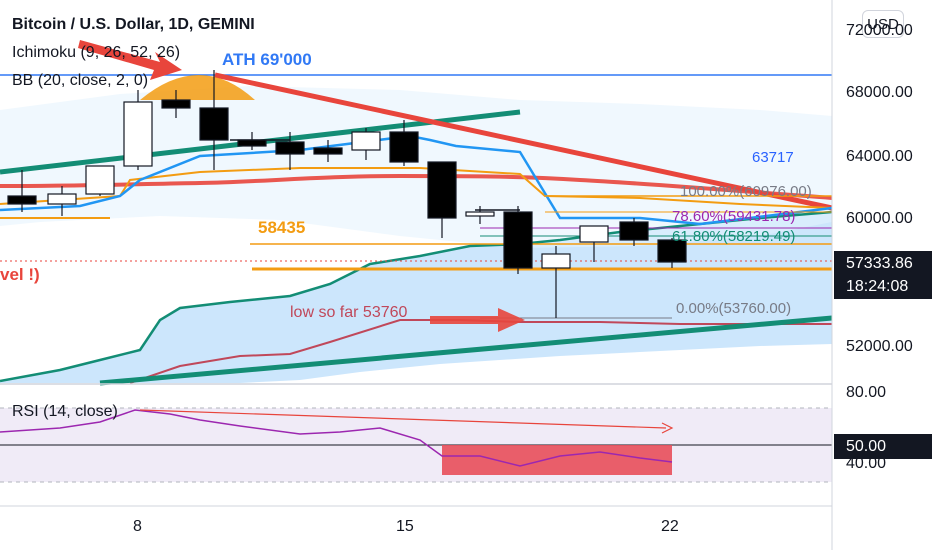 Image resolution: width=932 pixels, height=550 pixels. What do you see at coordinates (866, 463) in the screenshot?
I see `rsi-tick: 40.00` at bounding box center [866, 463].